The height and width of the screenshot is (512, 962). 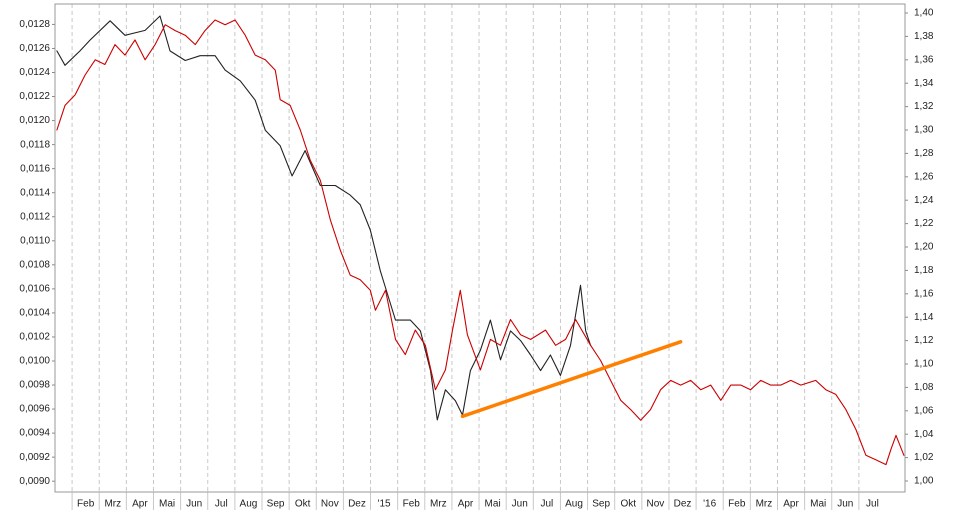 I want to click on y2-tick-label: 1,20, so click(x=924, y=247).